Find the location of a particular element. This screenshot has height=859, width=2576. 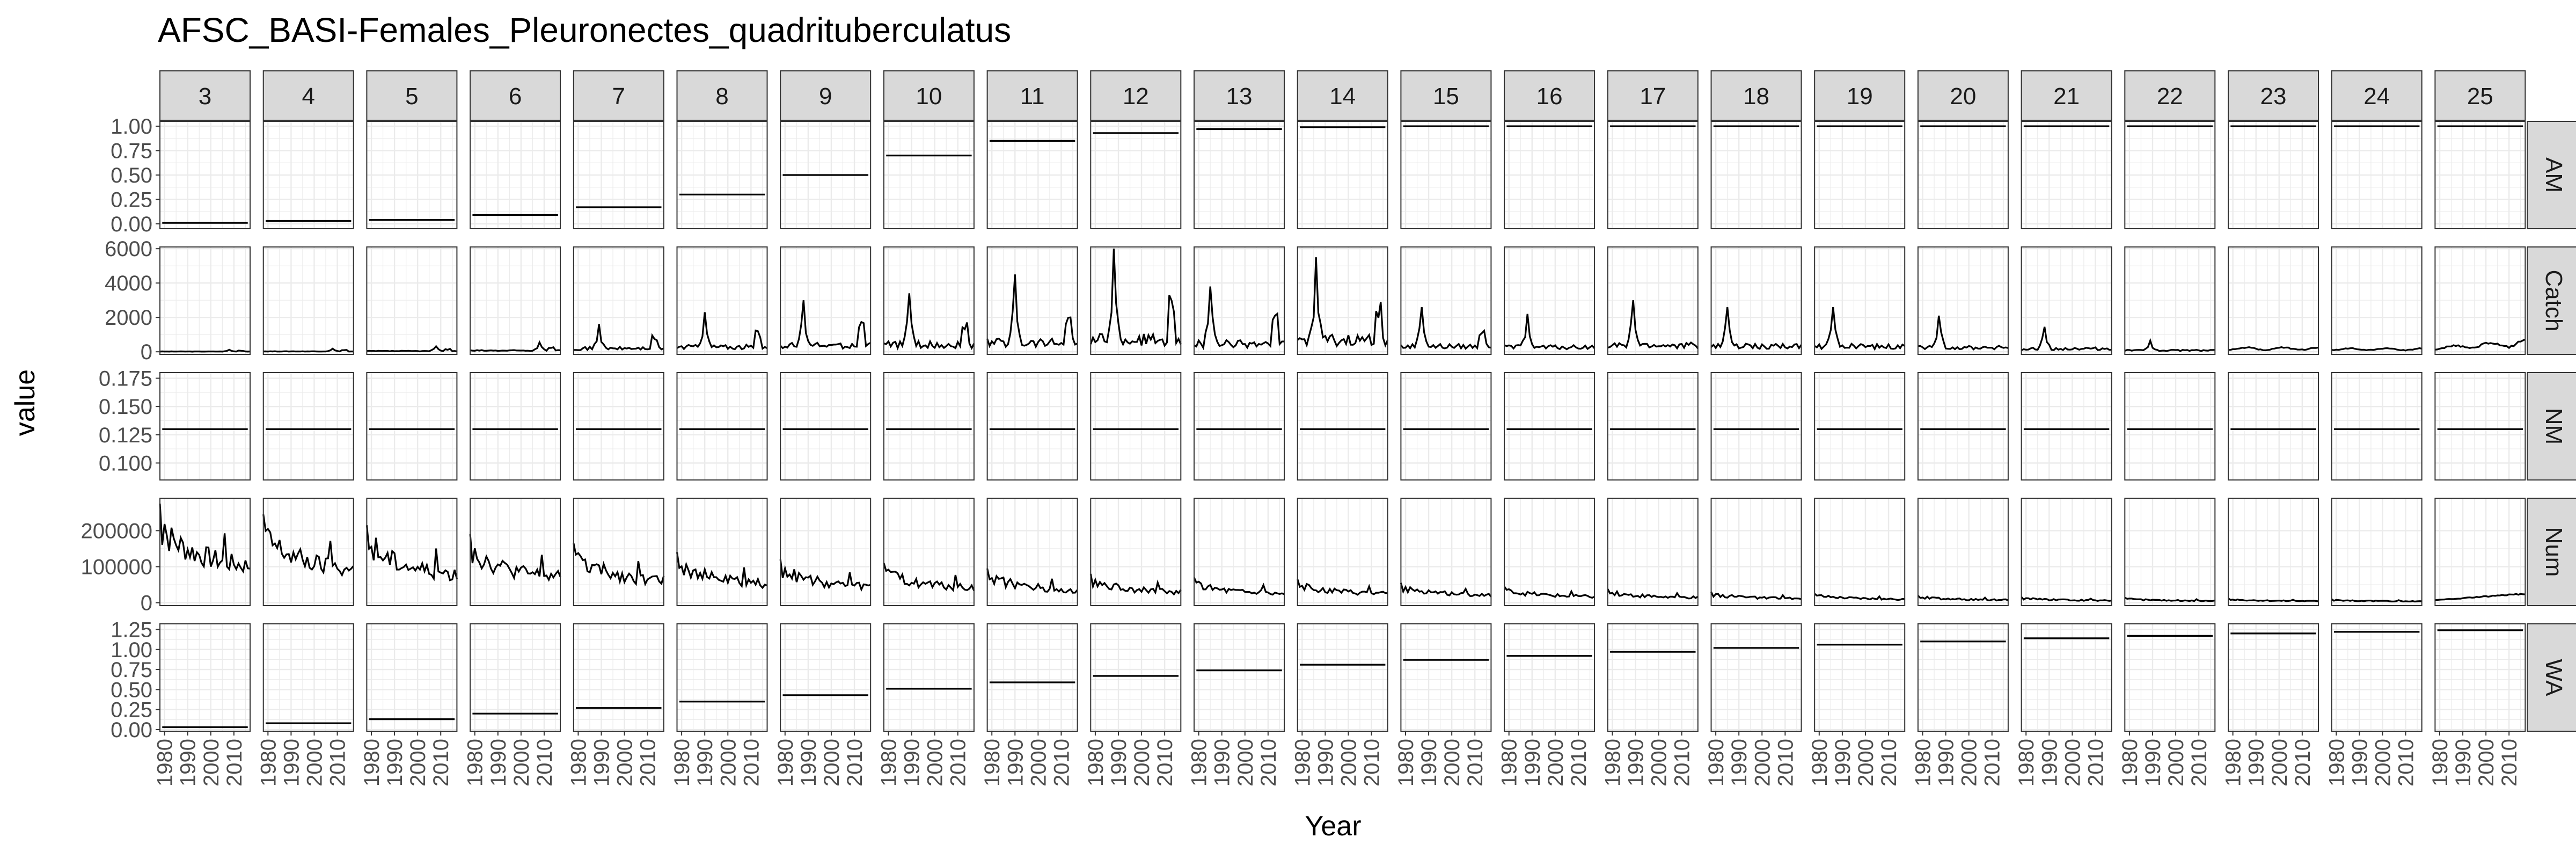

facet-strip-row-Catch is located at coordinates (2551, 300).